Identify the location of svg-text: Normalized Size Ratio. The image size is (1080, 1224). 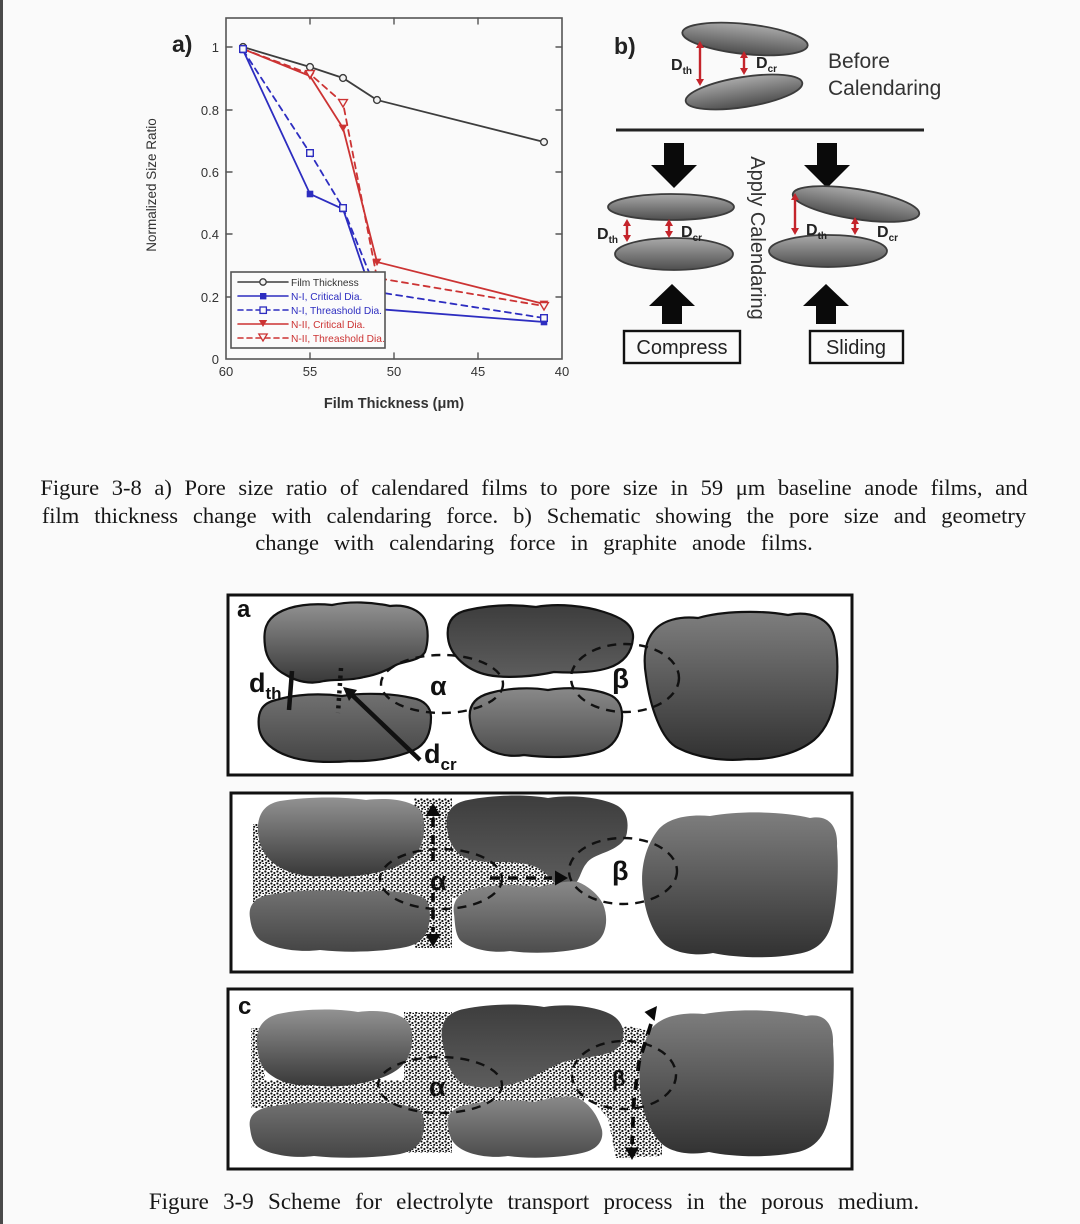
(151, 185).